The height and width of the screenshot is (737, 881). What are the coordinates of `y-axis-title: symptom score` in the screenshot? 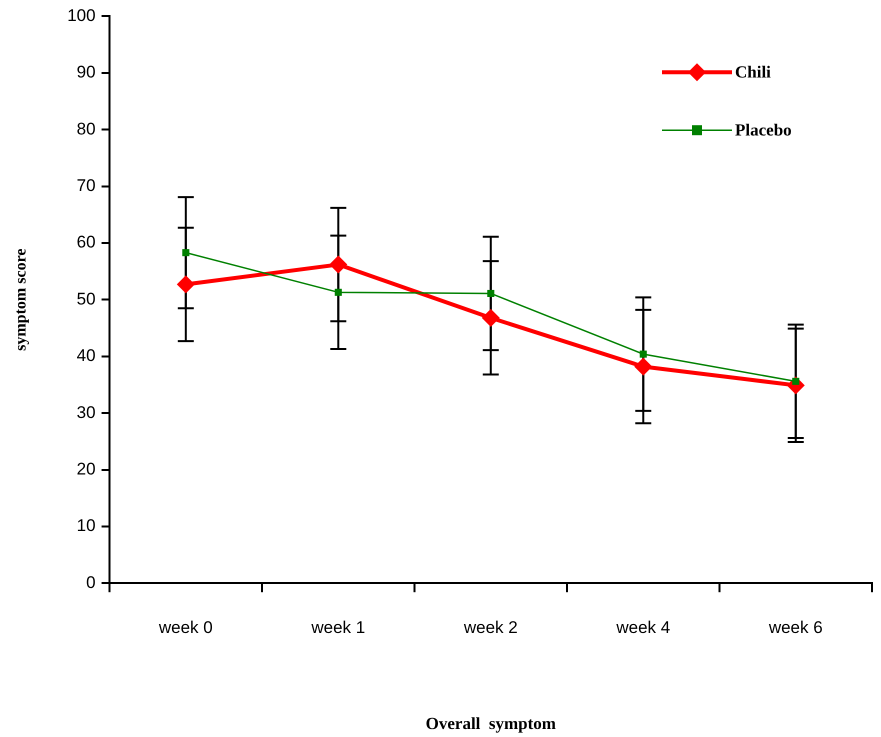 It's located at (21, 299).